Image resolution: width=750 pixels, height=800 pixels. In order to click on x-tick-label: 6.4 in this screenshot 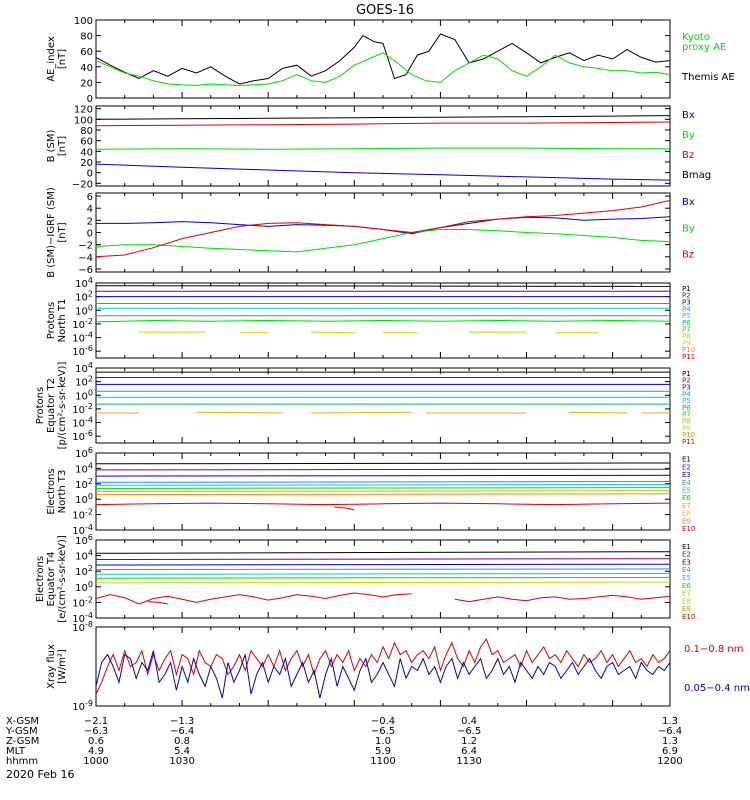, I will do `click(469, 751)`.